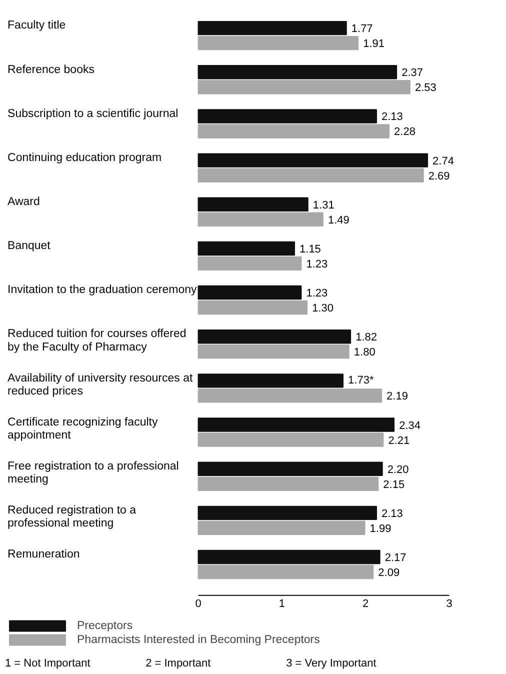  What do you see at coordinates (362, 29) in the screenshot?
I see `data-label: 1.77` at bounding box center [362, 29].